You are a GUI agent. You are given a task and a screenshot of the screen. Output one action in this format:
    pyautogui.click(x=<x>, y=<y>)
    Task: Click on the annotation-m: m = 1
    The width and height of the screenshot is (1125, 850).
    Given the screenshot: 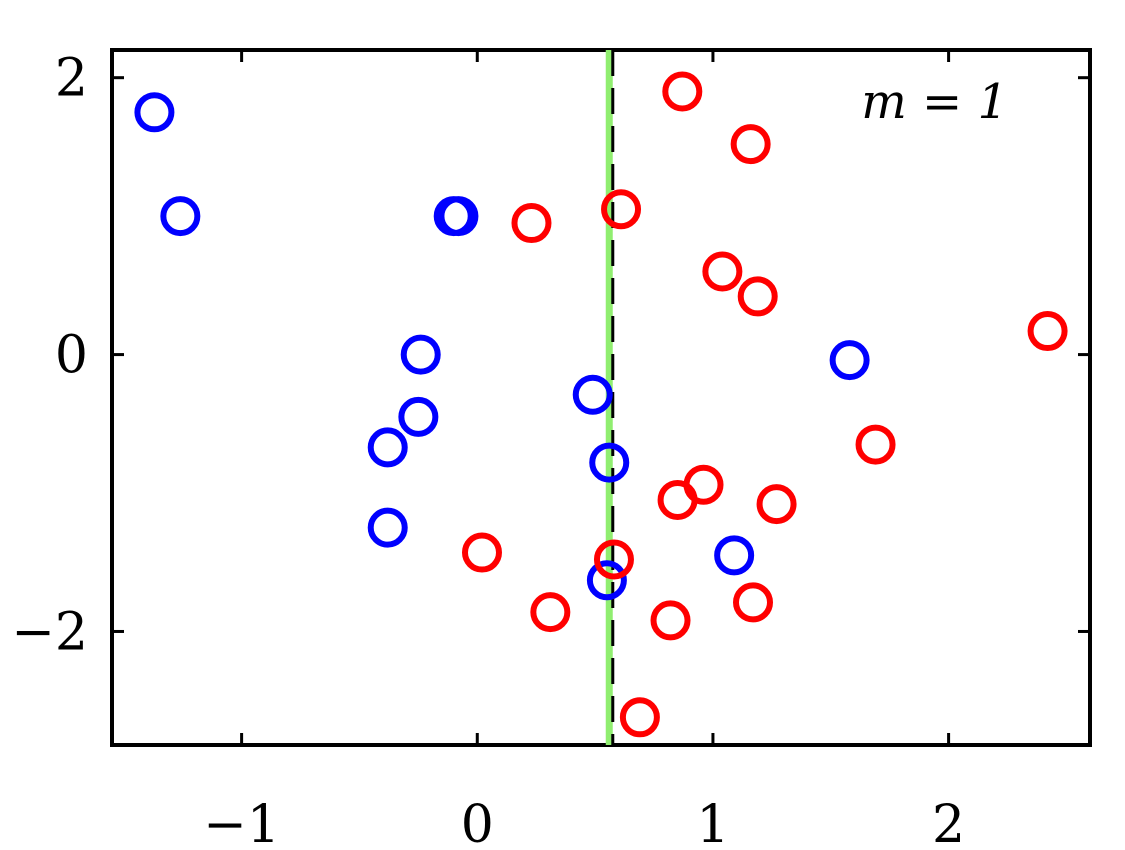 What is the action you would take?
    pyautogui.click(x=934, y=102)
    